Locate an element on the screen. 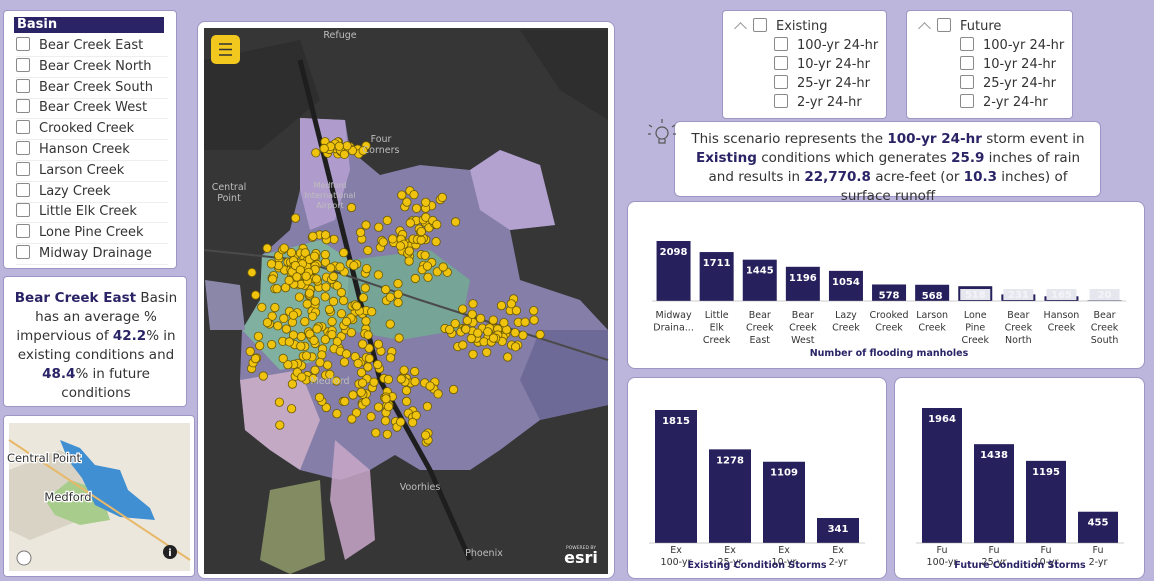  value: 48.4 is located at coordinates (59, 374).